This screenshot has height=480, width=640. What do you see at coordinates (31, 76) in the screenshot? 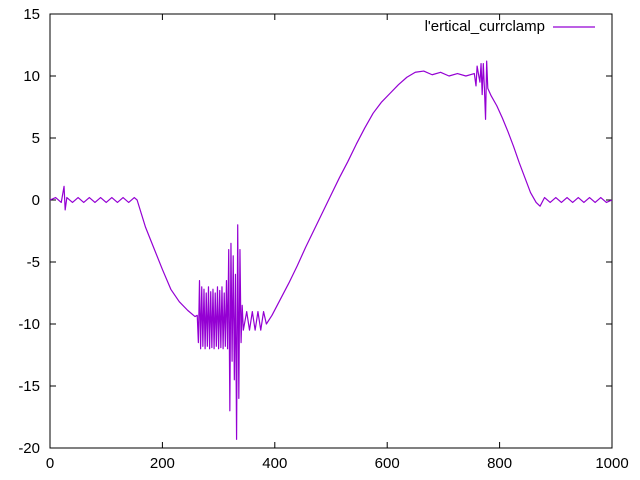
I see `y-tick-label: 10` at bounding box center [31, 76].